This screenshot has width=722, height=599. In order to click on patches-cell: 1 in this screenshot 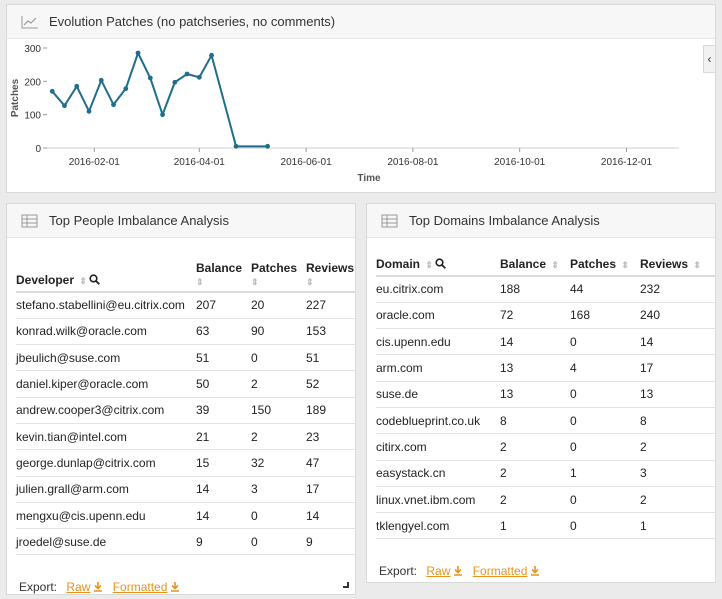, I will do `click(573, 473)`.